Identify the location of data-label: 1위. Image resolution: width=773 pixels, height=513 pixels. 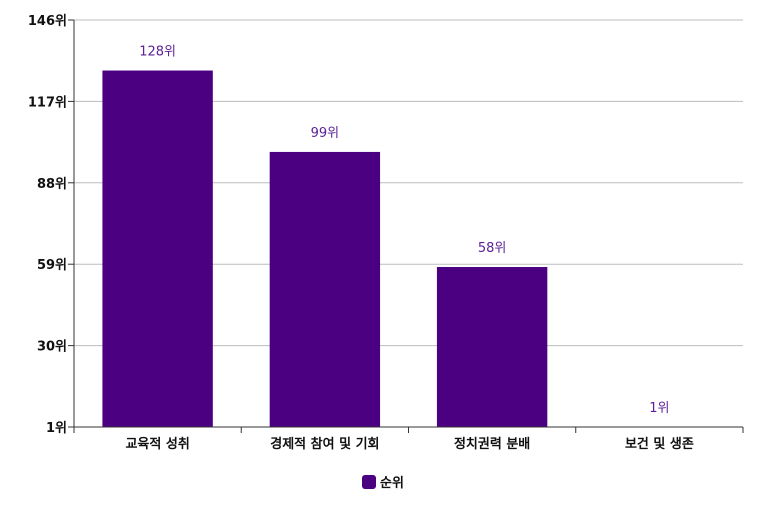
(659, 408).